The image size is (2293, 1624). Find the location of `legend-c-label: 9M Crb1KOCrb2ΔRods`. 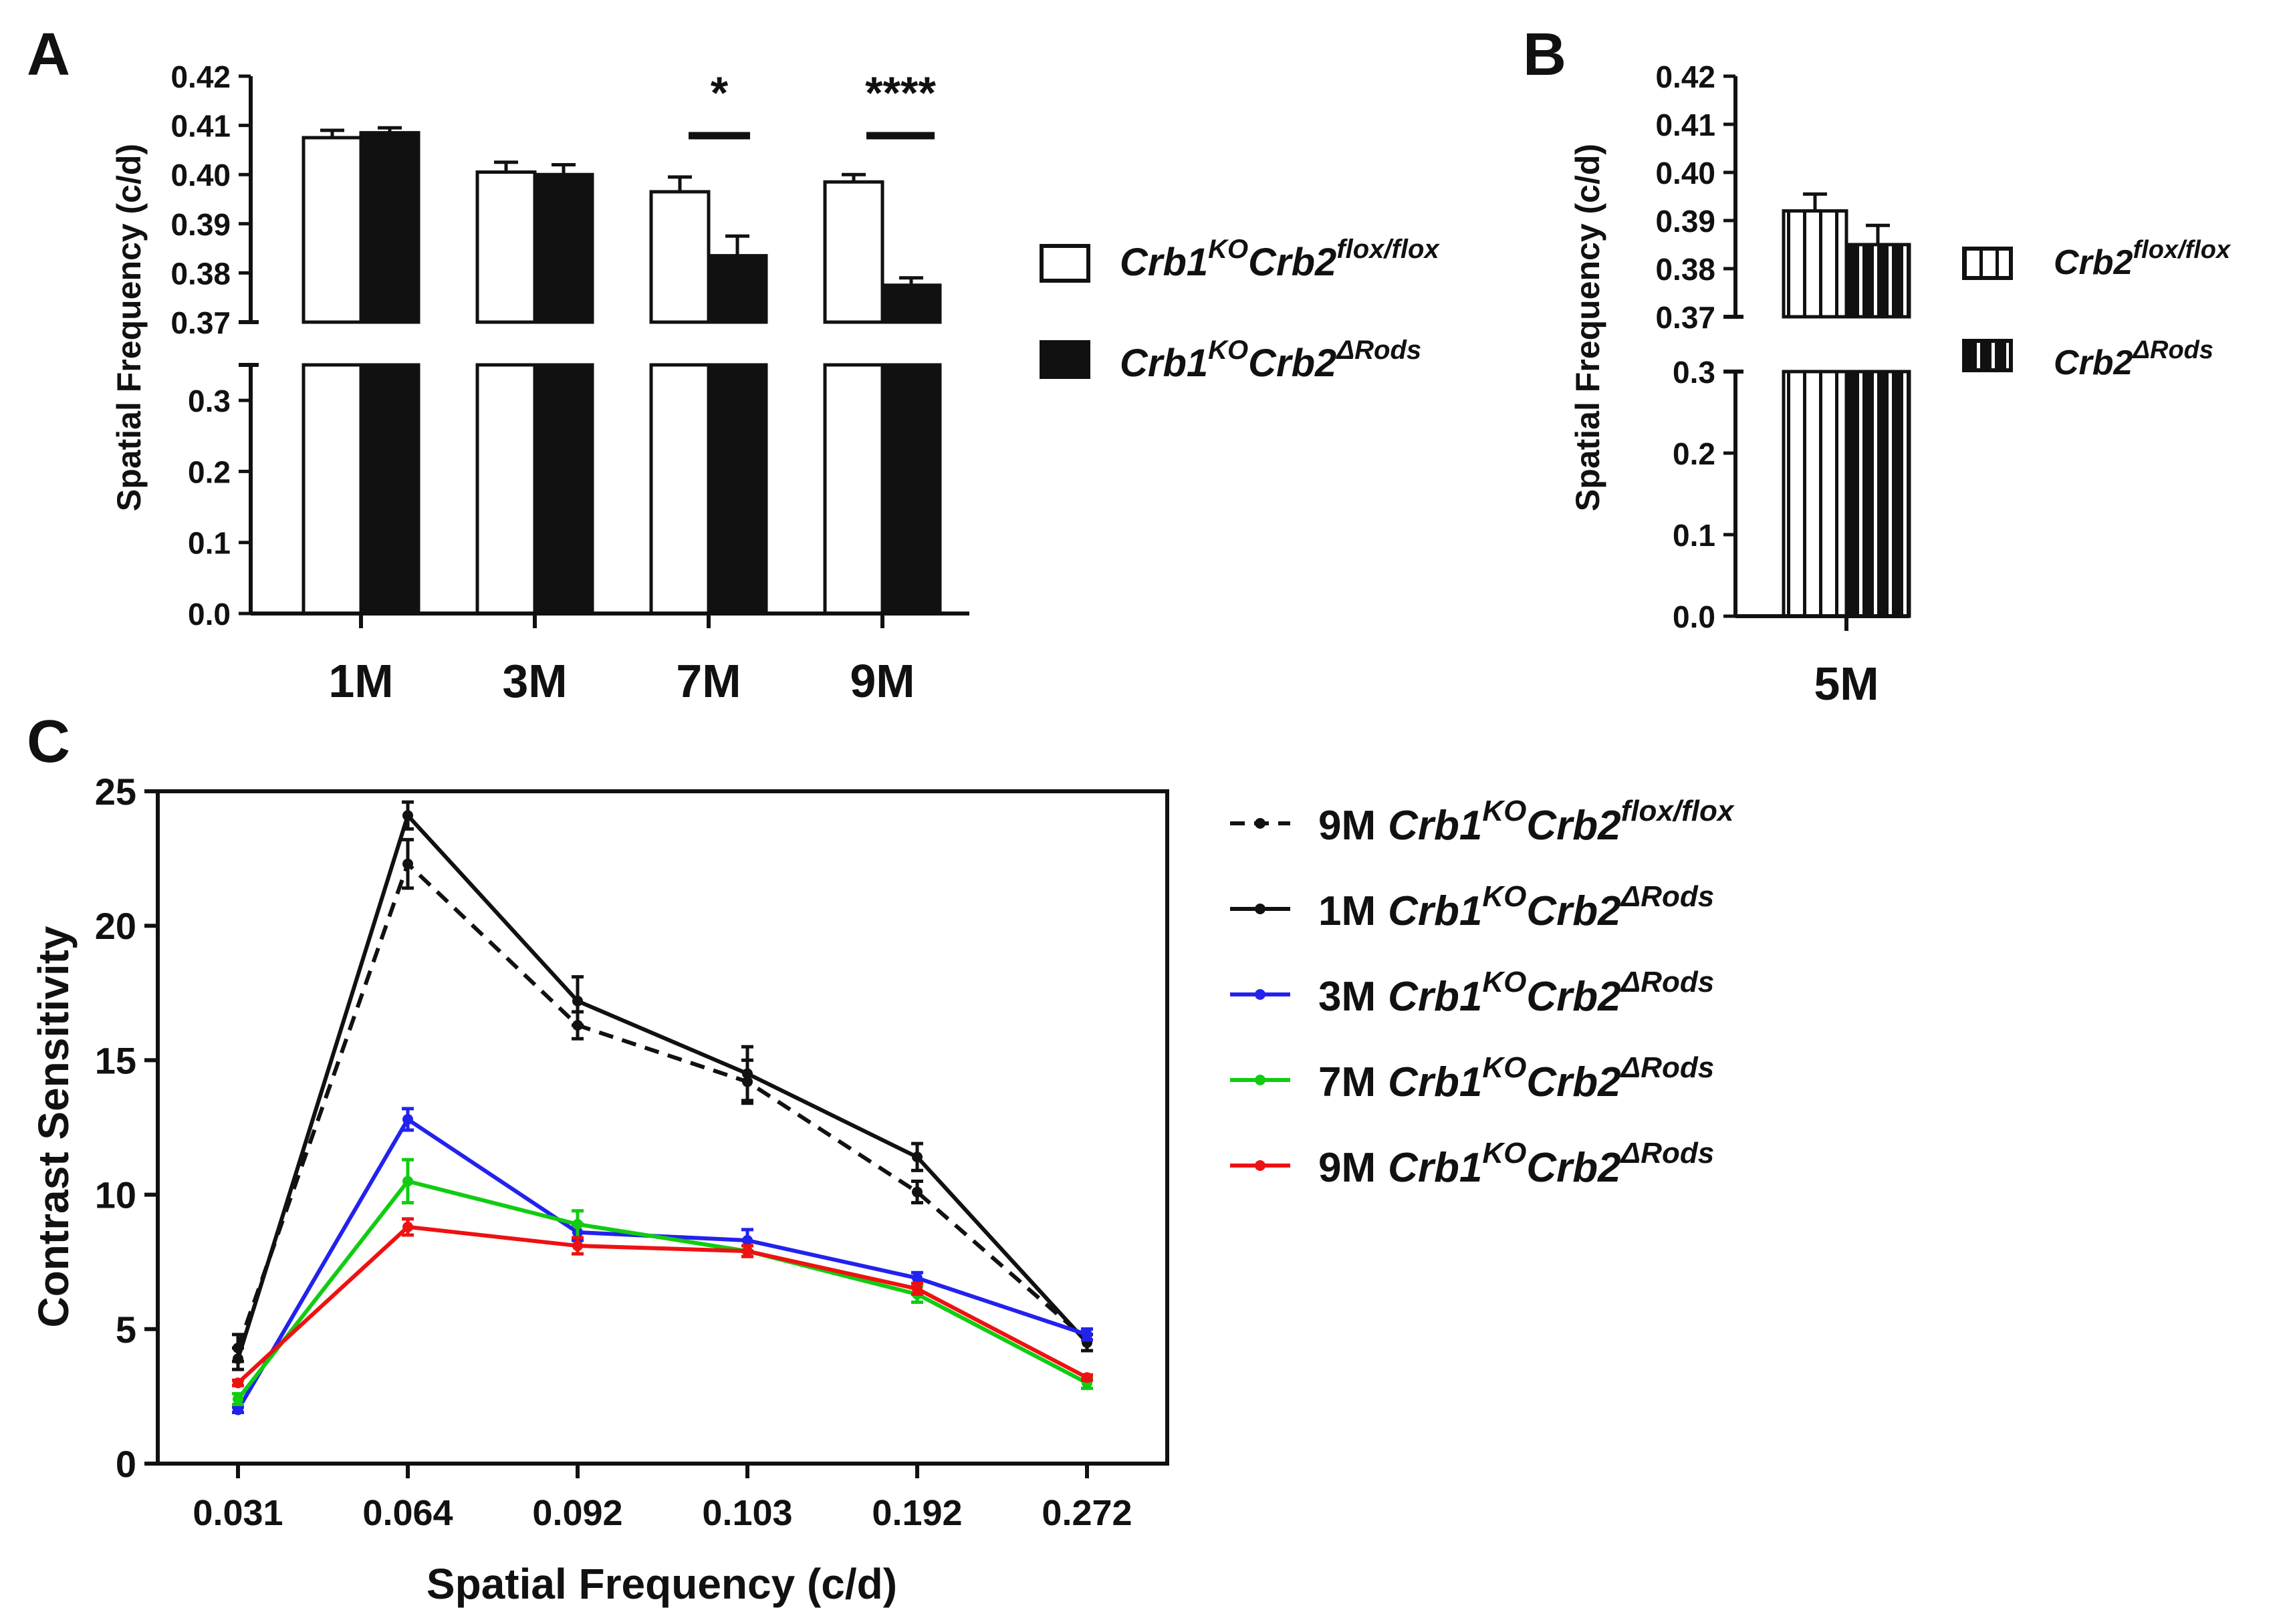

legend-c-label: 9M Crb1KOCrb2ΔRods is located at coordinates (1516, 1164).